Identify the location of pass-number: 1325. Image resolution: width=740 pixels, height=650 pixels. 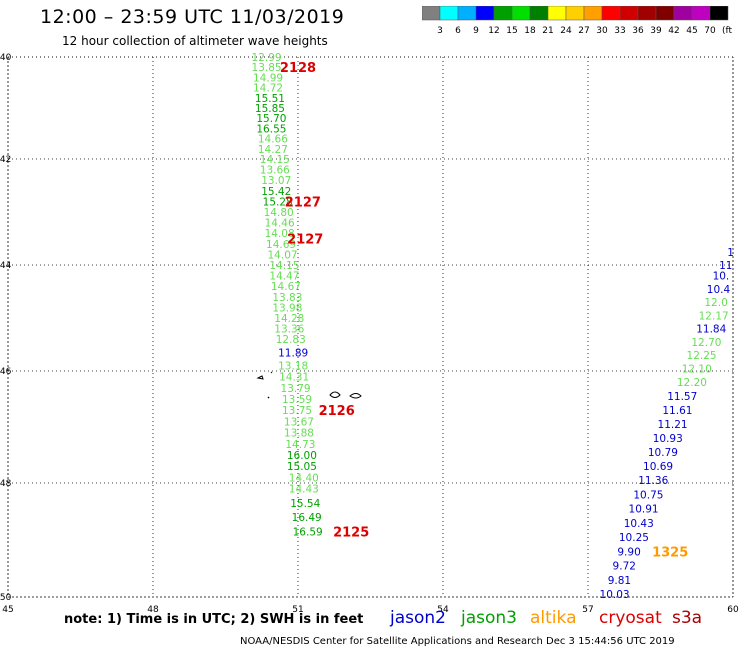
(670, 552).